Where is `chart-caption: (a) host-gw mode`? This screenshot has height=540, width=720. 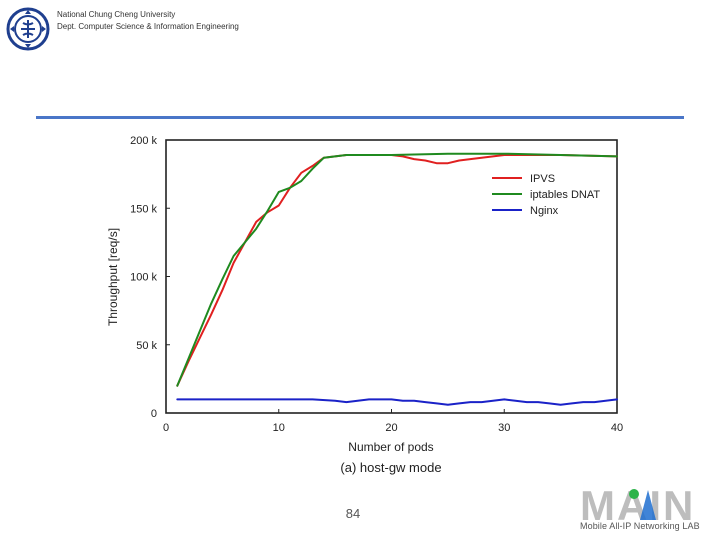 chart-caption: (a) host-gw mode is located at coordinates (390, 467).